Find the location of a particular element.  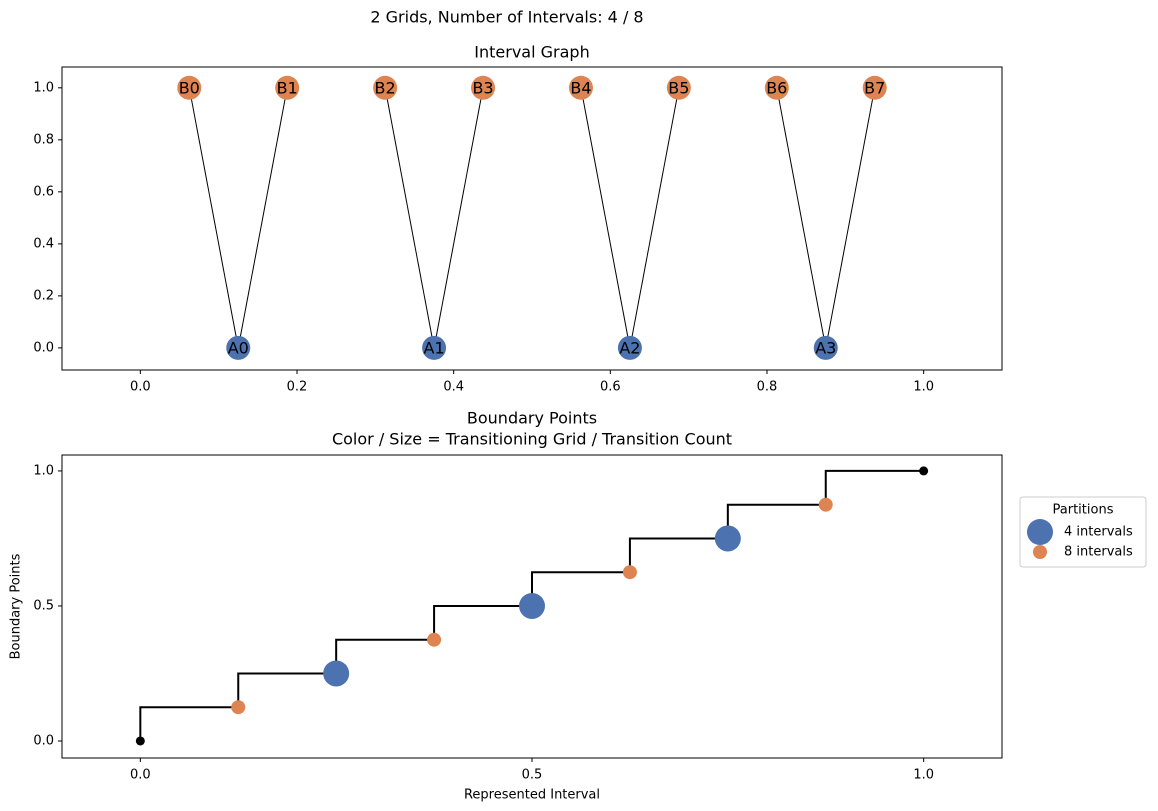

chart-title: Boundary Points is located at coordinates (532, 418).